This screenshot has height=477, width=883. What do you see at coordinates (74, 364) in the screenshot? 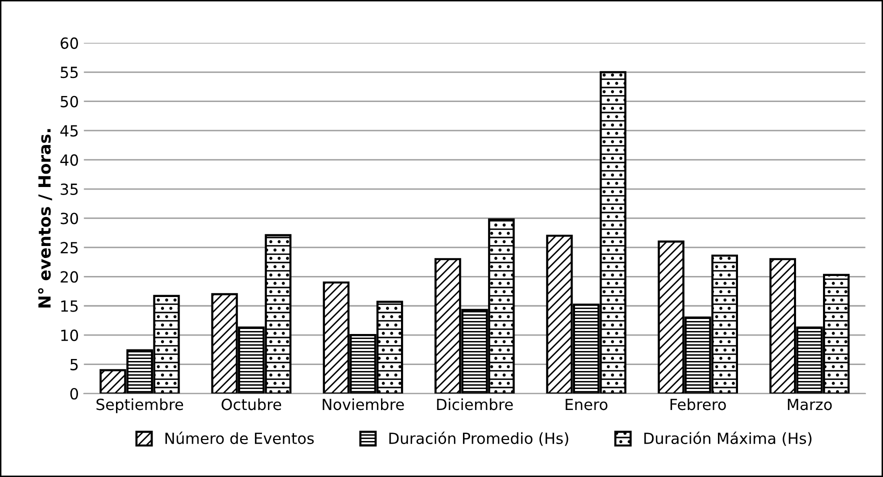
I see `y-tick-label: 5` at bounding box center [74, 364].